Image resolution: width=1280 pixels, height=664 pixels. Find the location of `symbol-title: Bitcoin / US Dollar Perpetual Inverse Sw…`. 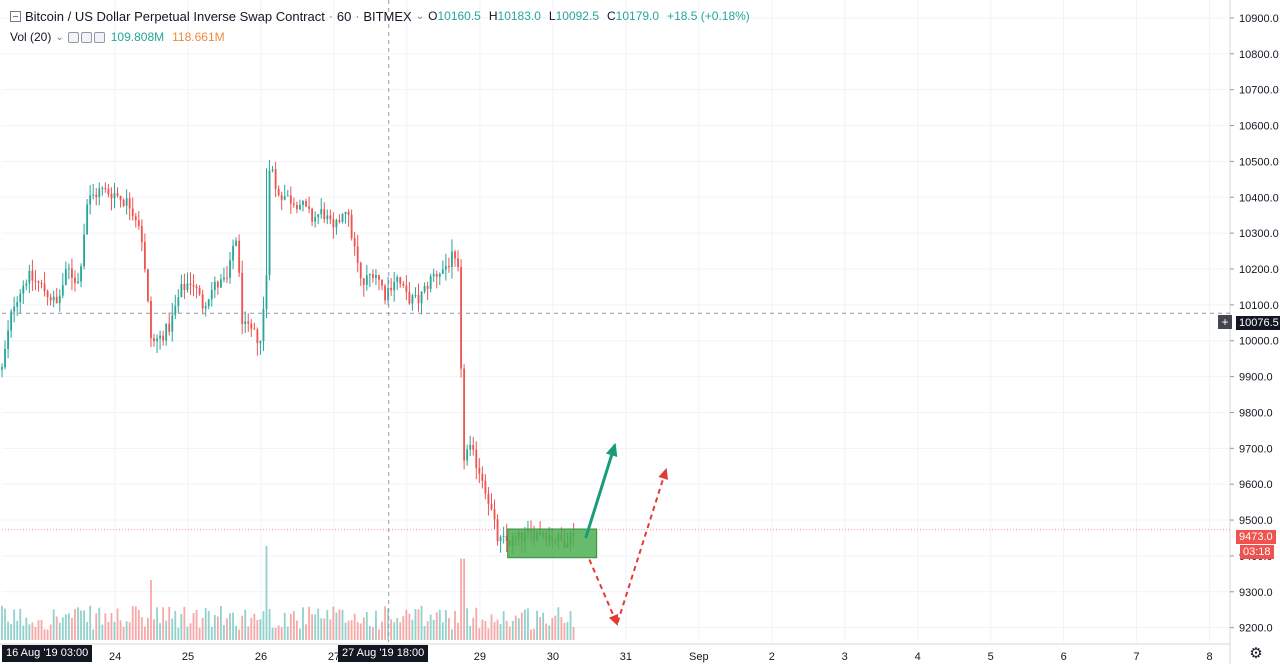

symbol-title: Bitcoin / US Dollar Perpetual Inverse Sw… is located at coordinates (175, 16).